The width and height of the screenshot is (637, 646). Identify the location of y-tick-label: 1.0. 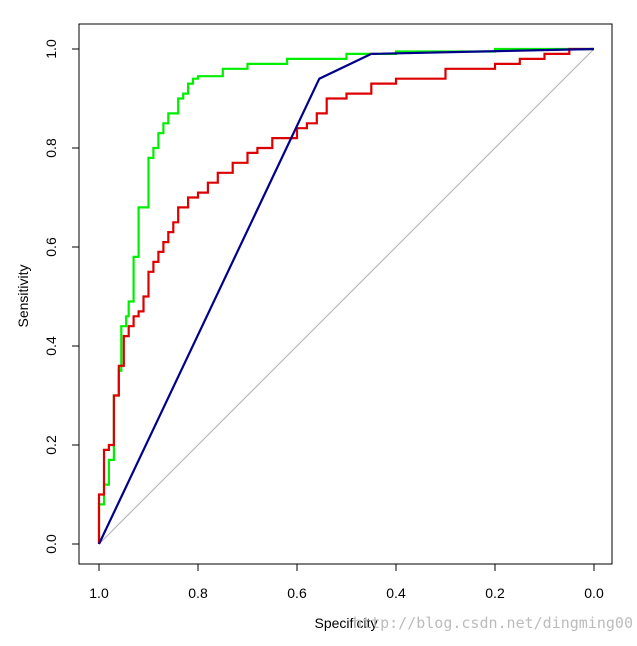
(51, 49).